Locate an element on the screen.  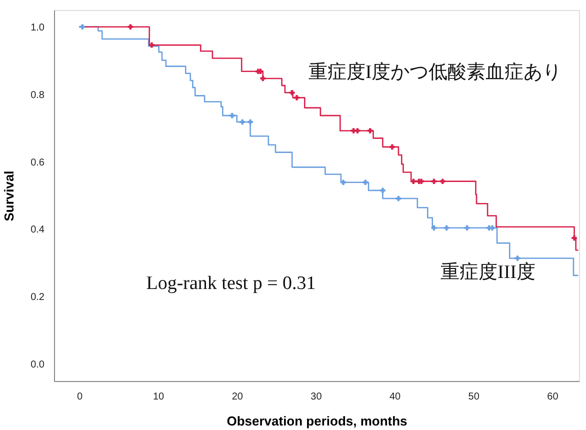
x-tick-label: 40 is located at coordinates (395, 397).